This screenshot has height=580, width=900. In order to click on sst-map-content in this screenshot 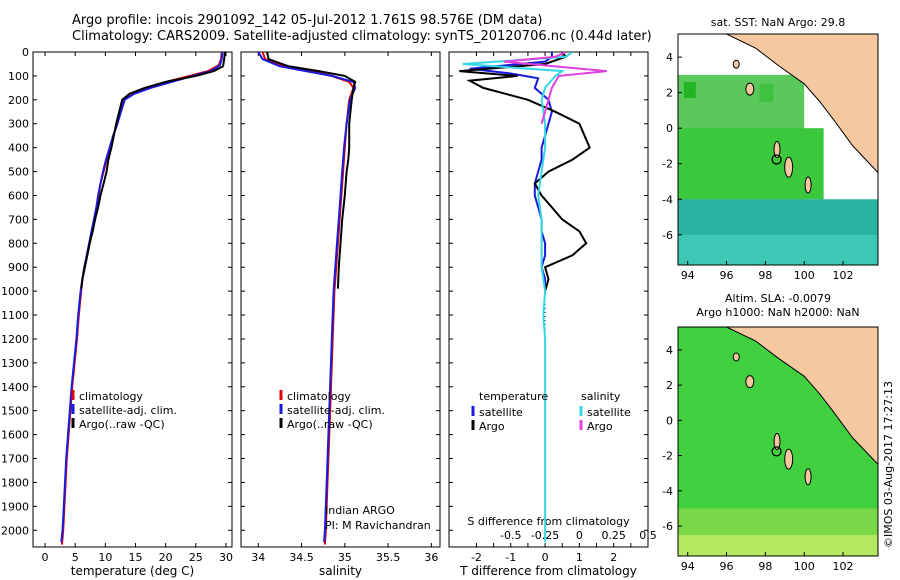, I will do `click(778, 149)`.